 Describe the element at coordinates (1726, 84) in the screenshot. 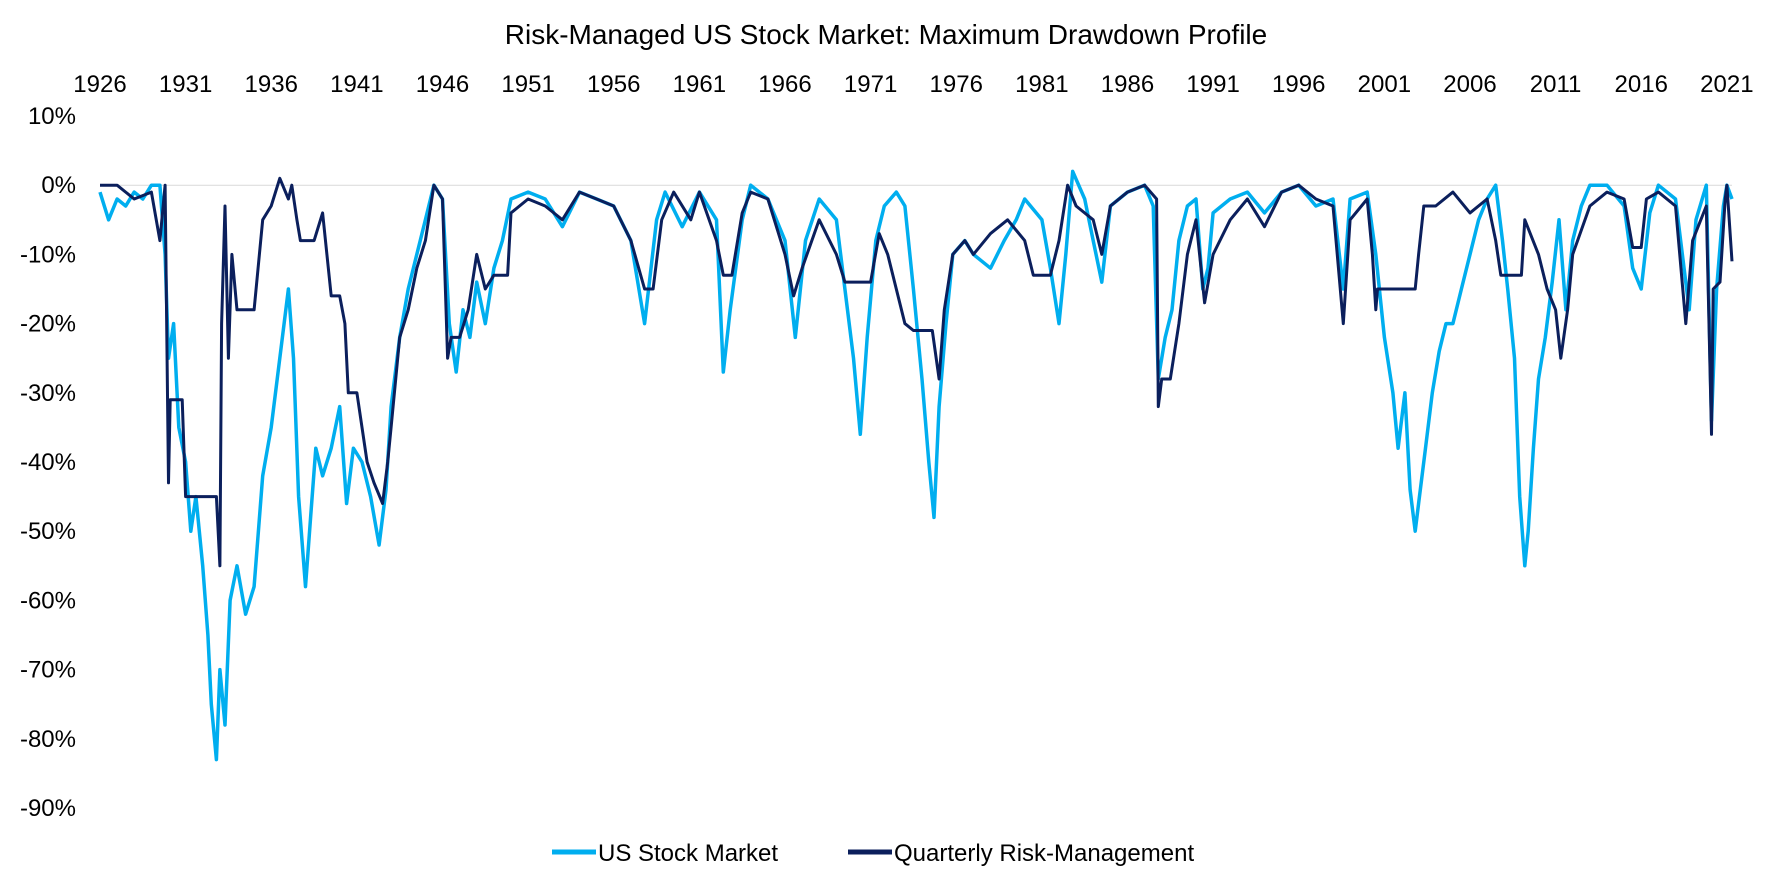

I see `x-tick-label: 2021` at that location.